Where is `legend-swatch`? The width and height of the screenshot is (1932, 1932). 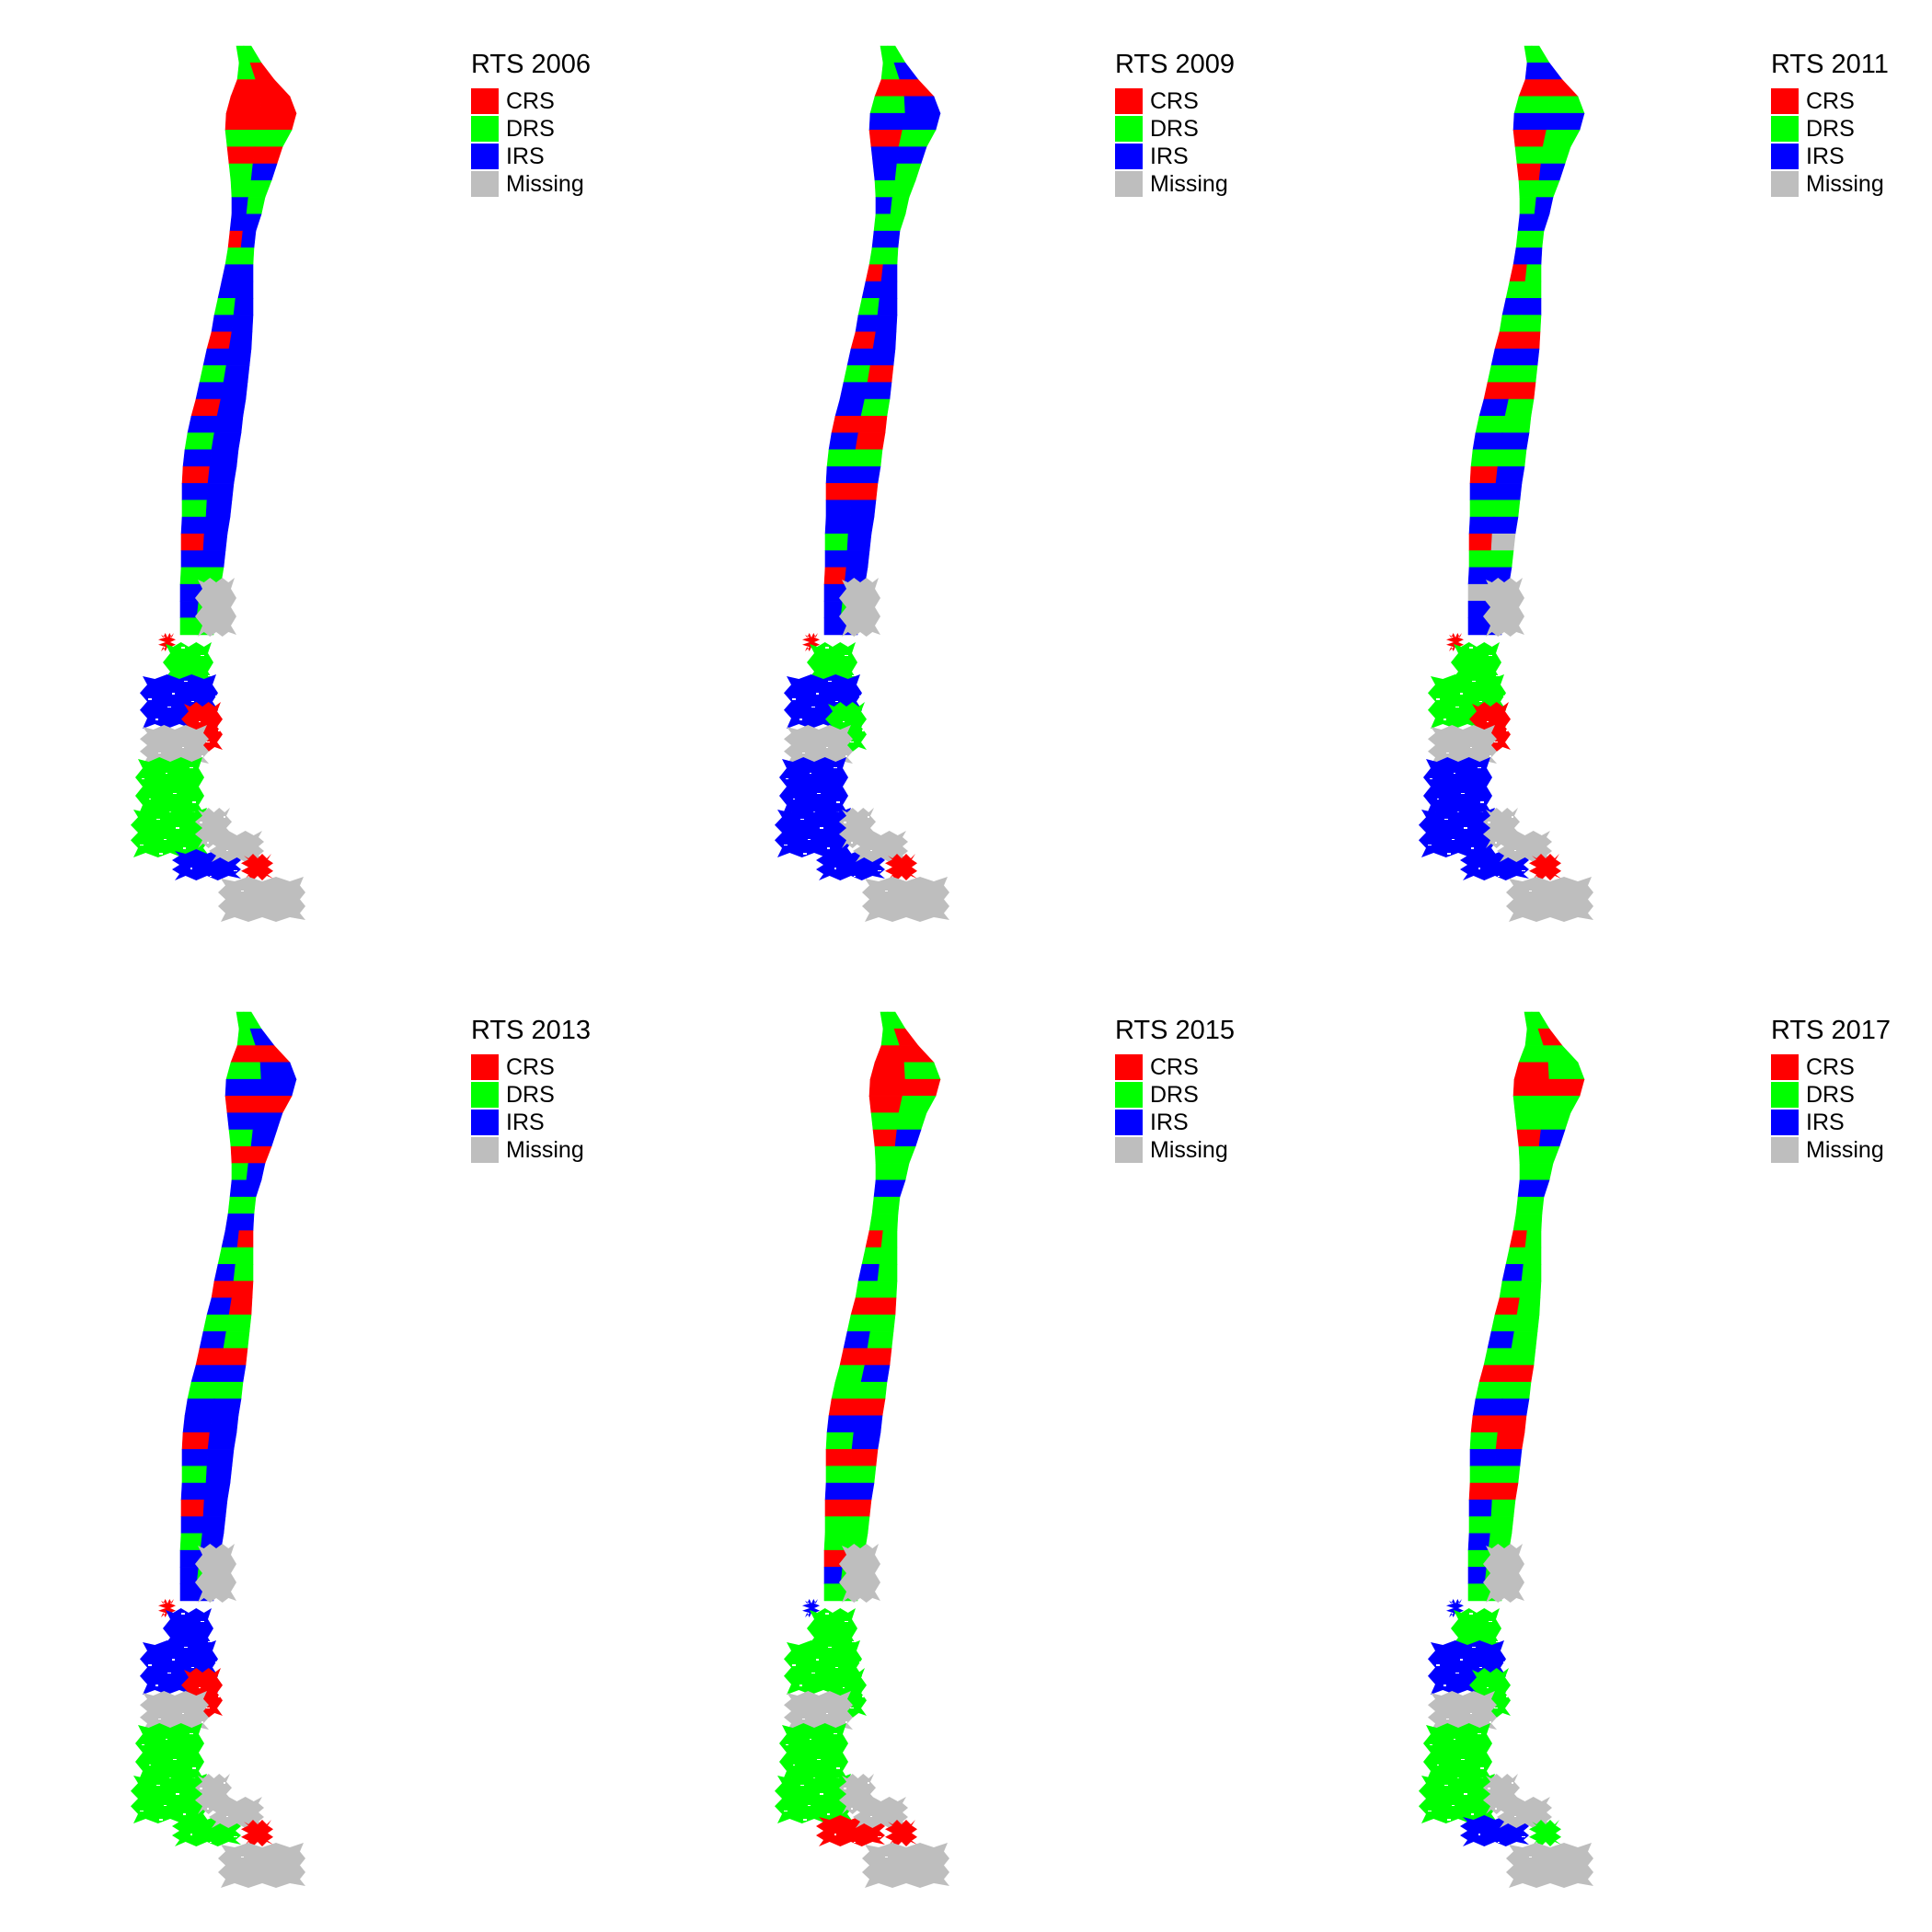
legend-swatch is located at coordinates (1785, 184).